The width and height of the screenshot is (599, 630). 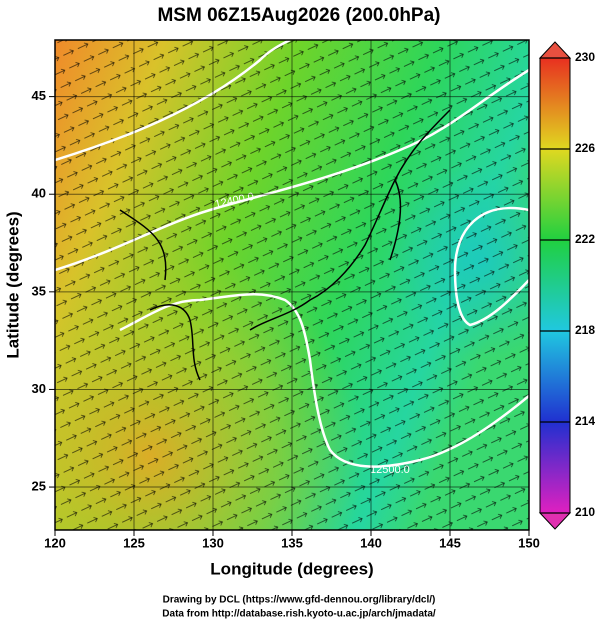 I want to click on colorbar-tick-label: 222, so click(x=585, y=239).